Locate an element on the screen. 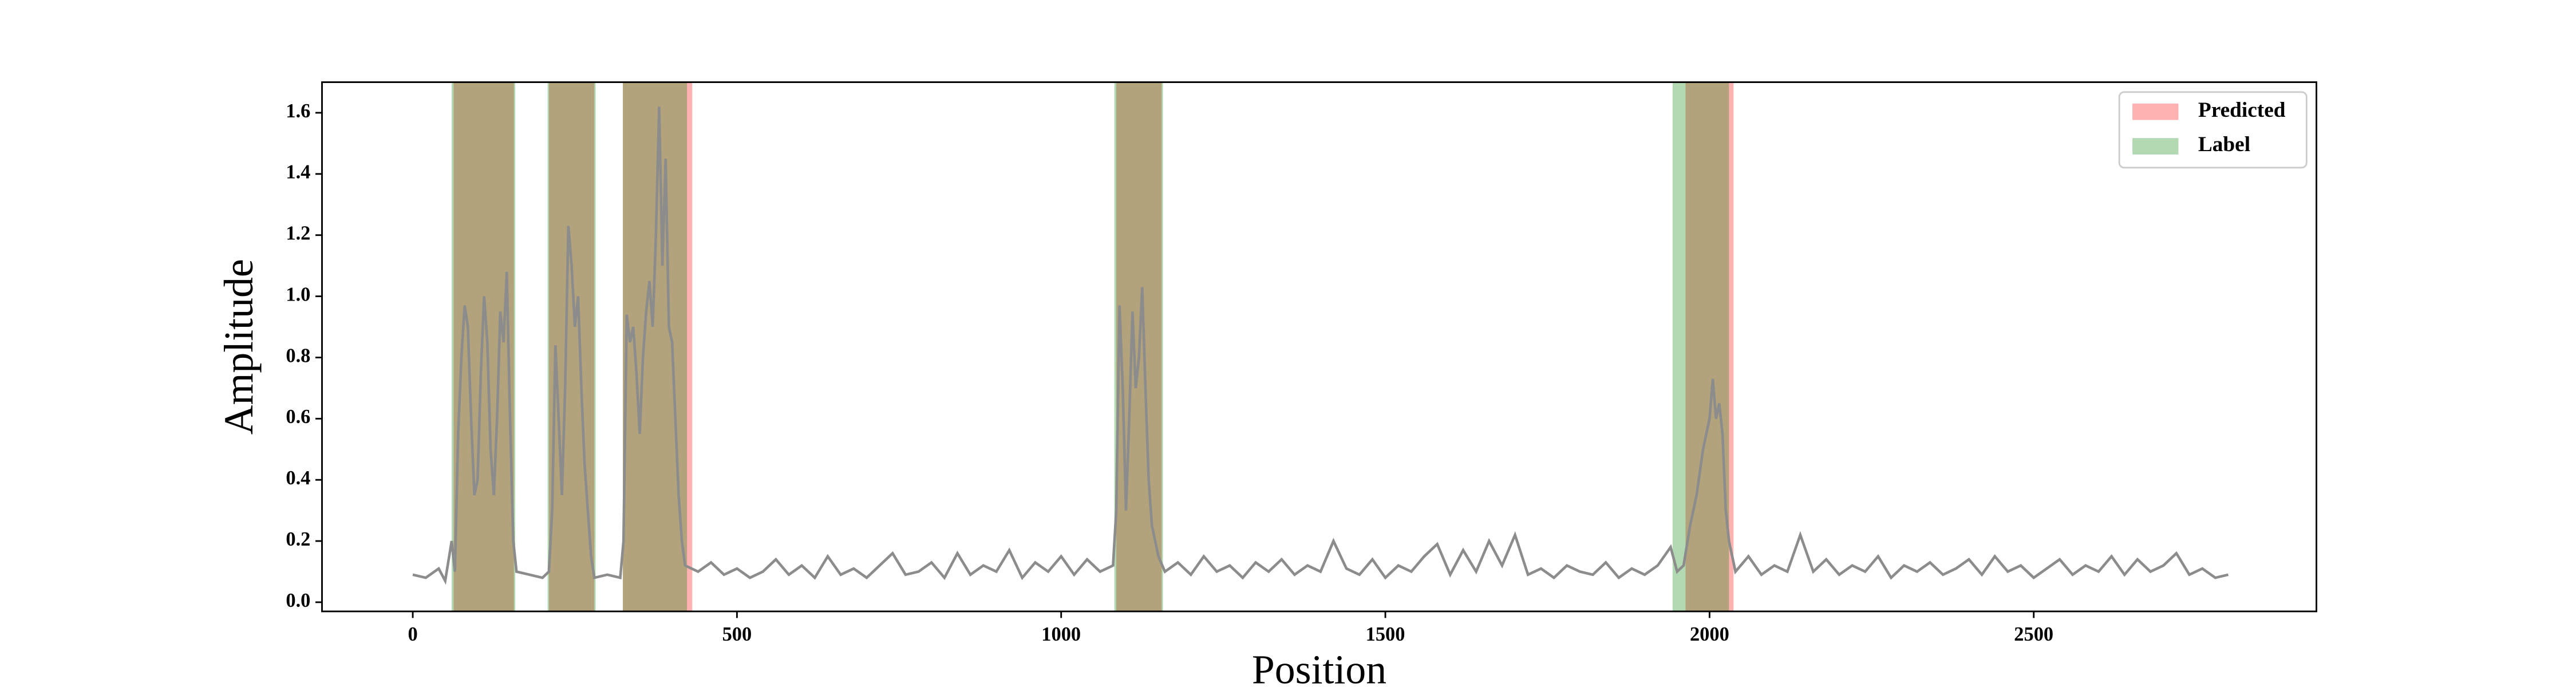  legend-label: Label is located at coordinates (2224, 144).